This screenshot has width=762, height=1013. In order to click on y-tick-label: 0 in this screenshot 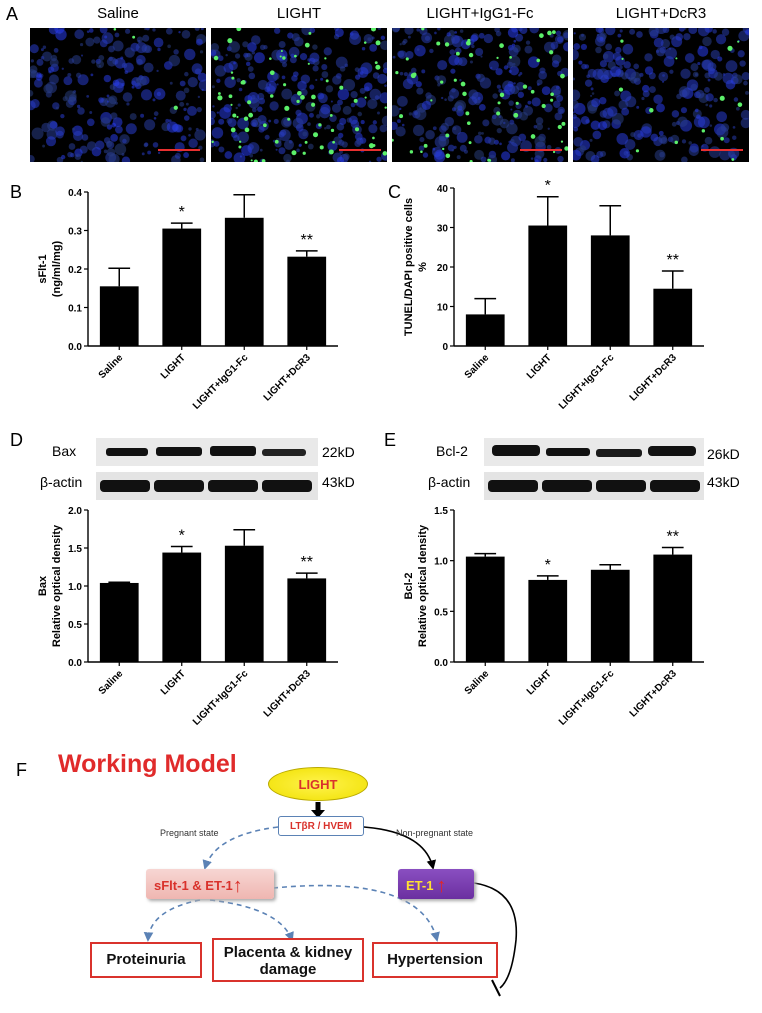, I will do `click(445, 347)`.